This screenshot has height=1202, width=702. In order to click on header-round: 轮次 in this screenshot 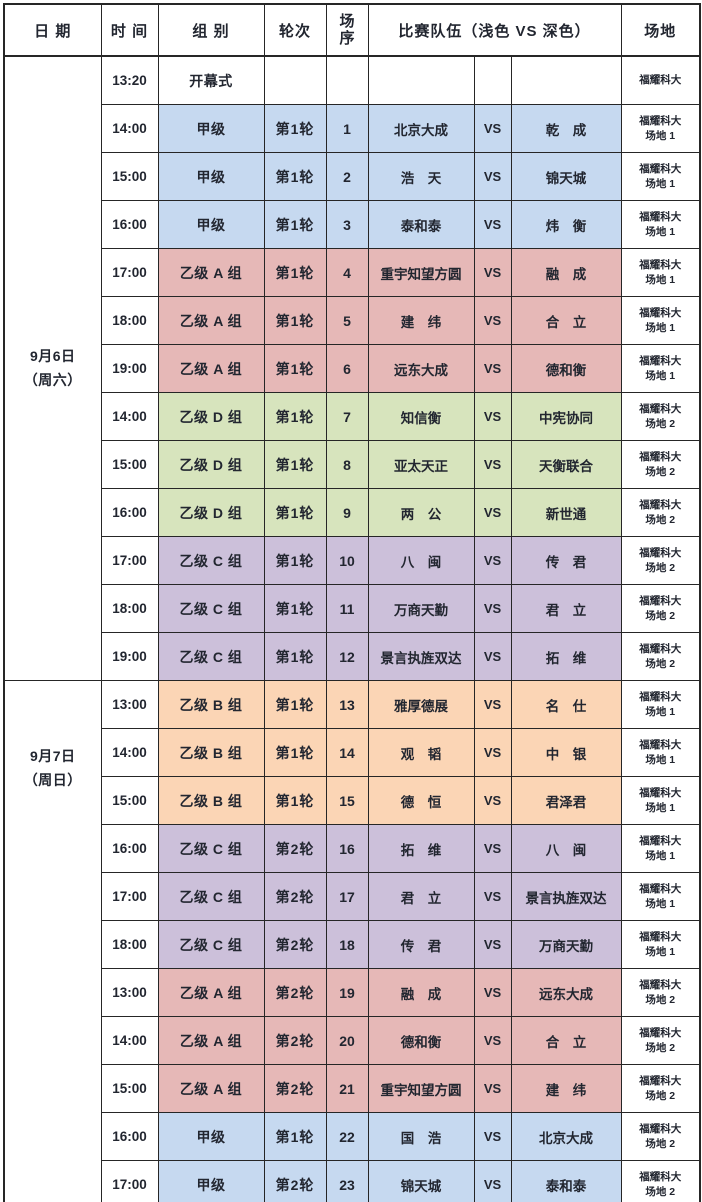, I will do `click(295, 30)`.